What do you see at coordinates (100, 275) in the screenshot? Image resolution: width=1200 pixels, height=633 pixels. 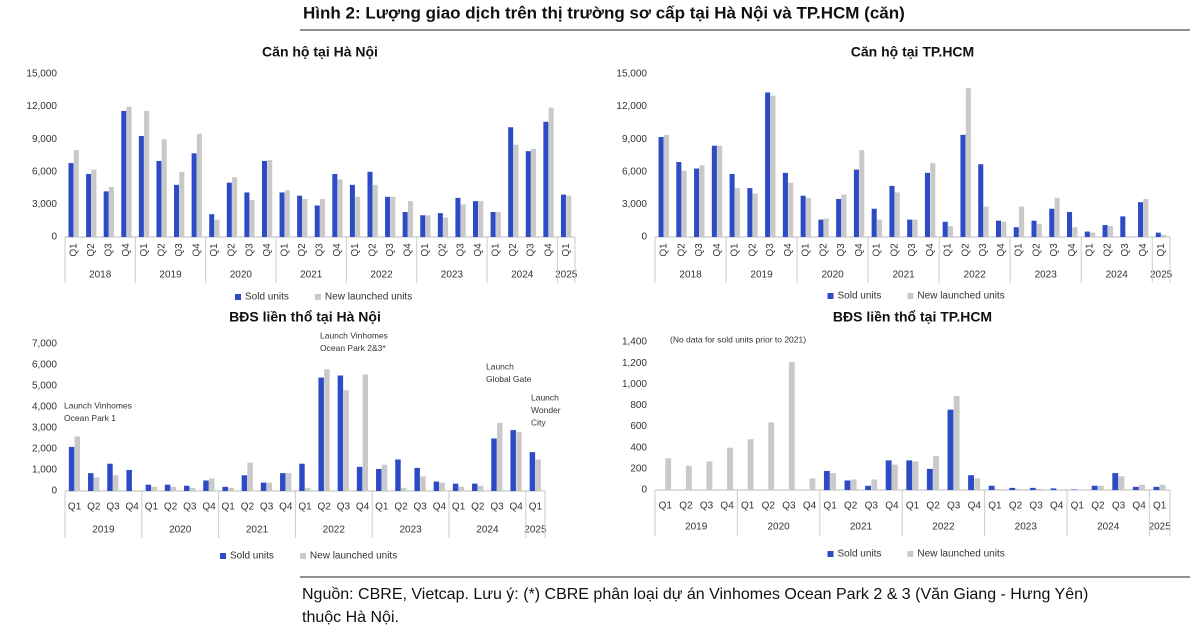 I see `year-label: 2018` at bounding box center [100, 275].